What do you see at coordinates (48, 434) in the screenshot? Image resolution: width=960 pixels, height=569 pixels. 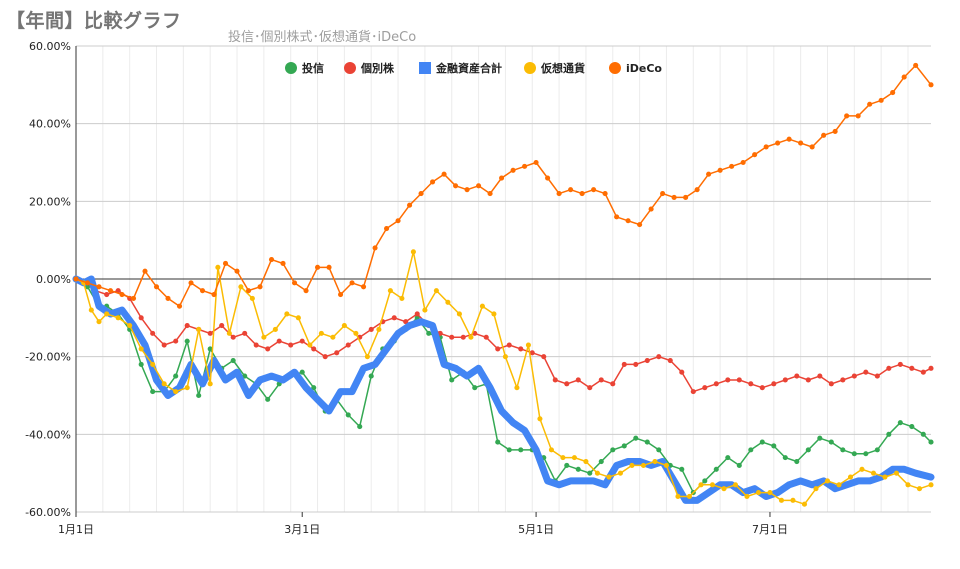 I see `y-tick-label: -40.00%` at bounding box center [48, 434].